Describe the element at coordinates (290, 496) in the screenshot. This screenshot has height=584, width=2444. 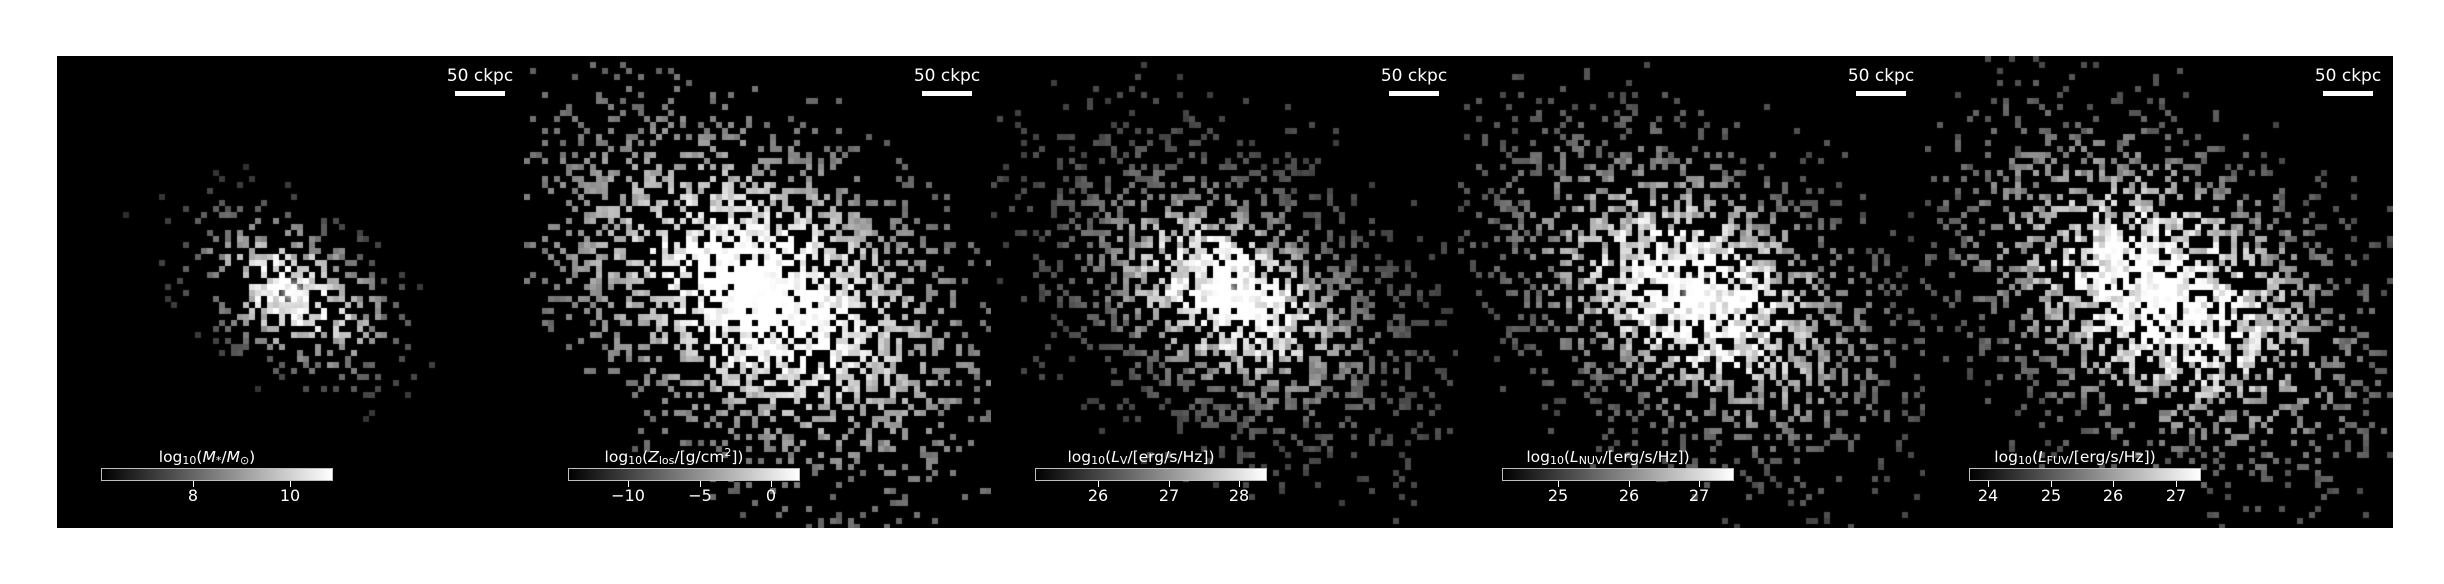
I see `colorbar-tick-label: 10` at that location.